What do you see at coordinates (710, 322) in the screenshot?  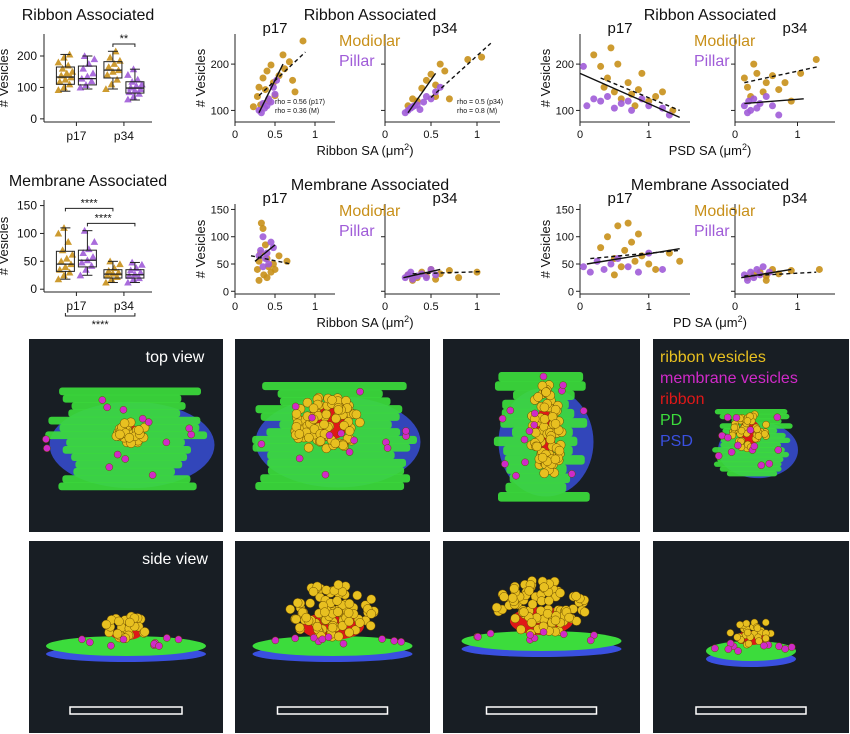 I see `x-axis-label: PD SA (μm2)` at bounding box center [710, 322].